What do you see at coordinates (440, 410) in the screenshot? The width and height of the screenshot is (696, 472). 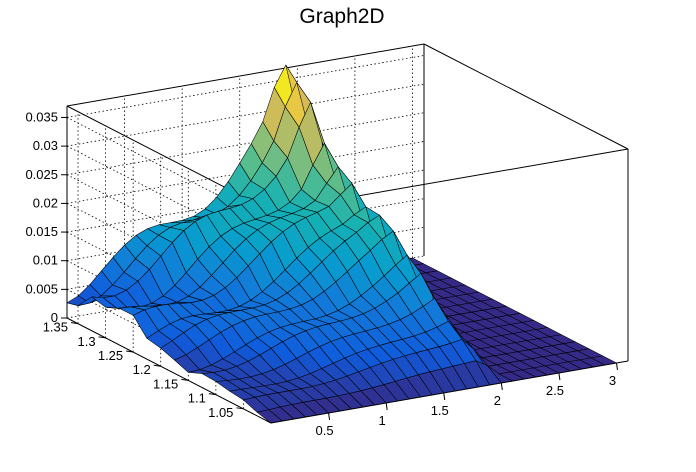 I see `x-tick-label-2: 1.5` at bounding box center [440, 410].